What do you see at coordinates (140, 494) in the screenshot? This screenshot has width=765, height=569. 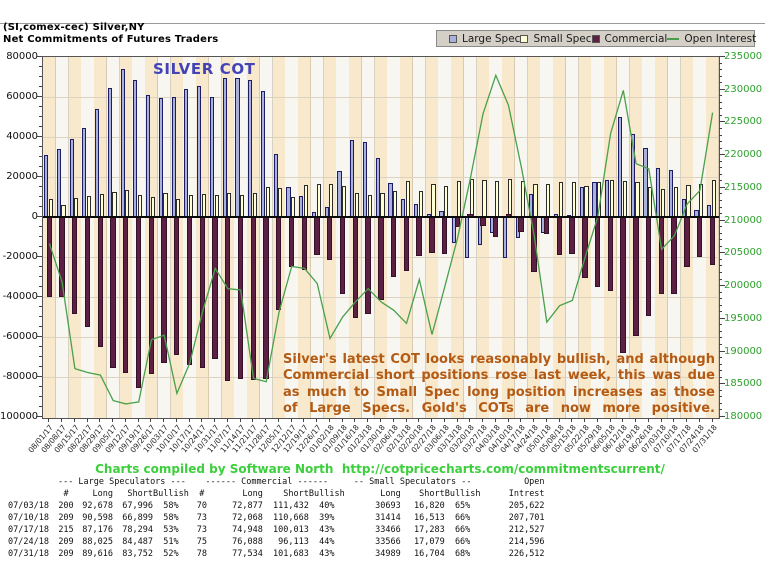 I see `table-col-header: Short` at bounding box center [140, 494].